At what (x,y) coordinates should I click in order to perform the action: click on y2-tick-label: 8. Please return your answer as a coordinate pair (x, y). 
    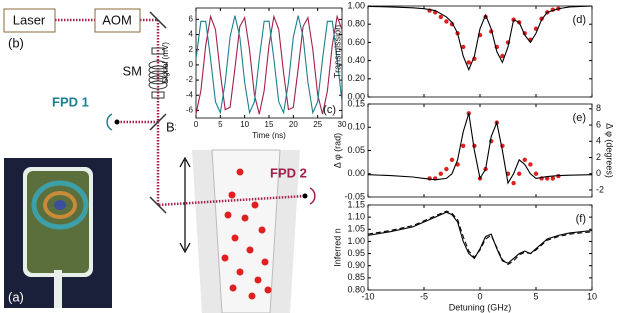
    Looking at the image, I should click on (598, 108).